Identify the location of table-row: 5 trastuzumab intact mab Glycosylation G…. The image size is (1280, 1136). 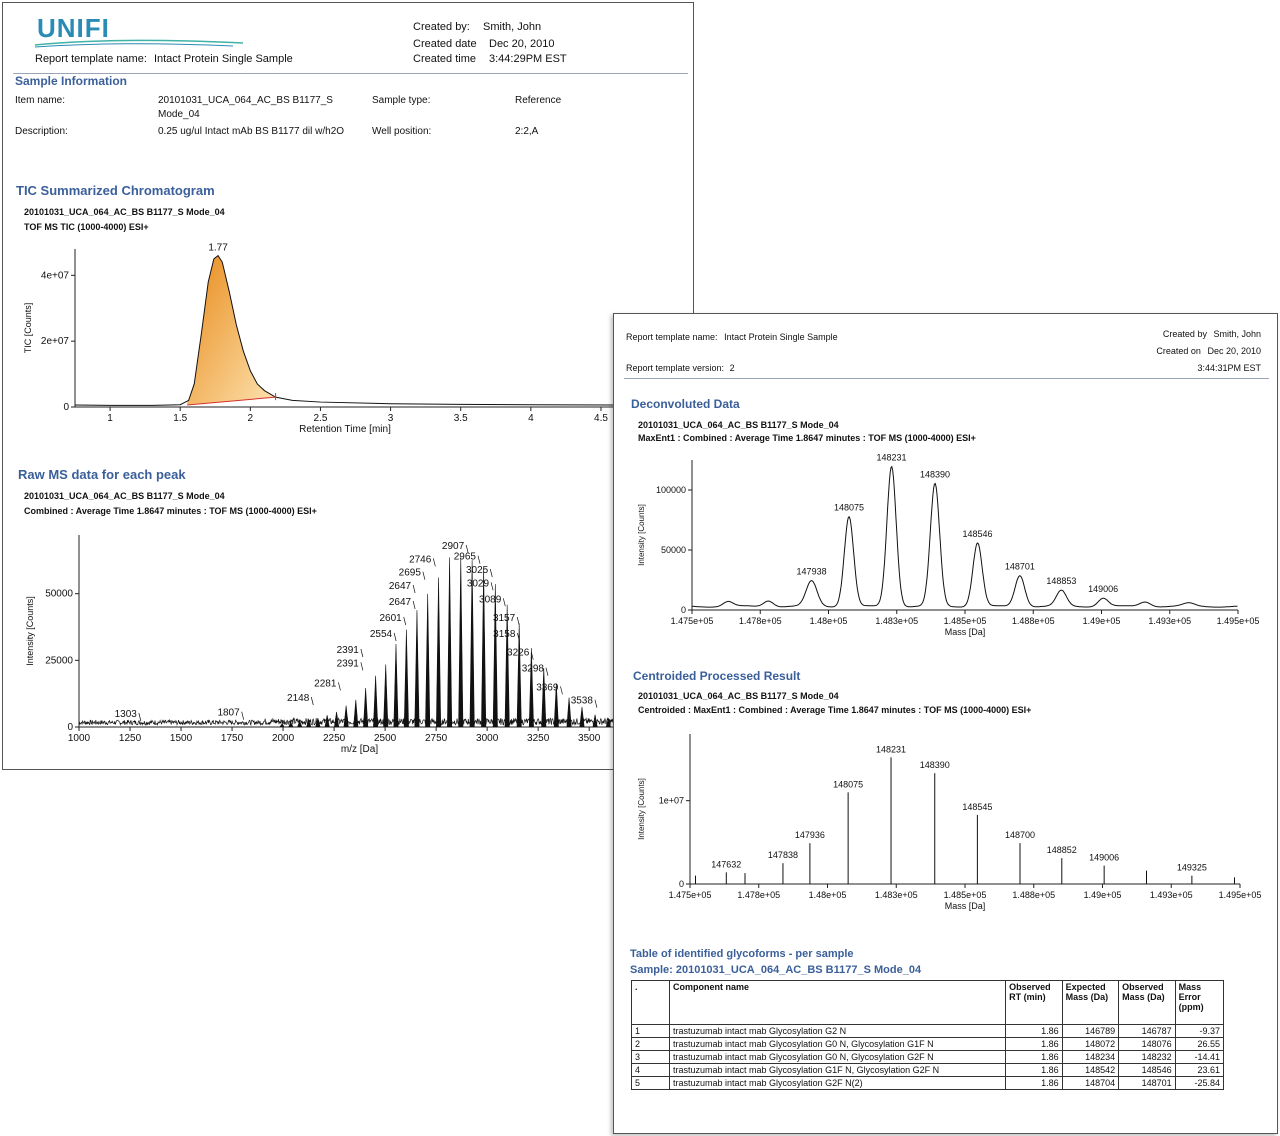
(927, 1083).